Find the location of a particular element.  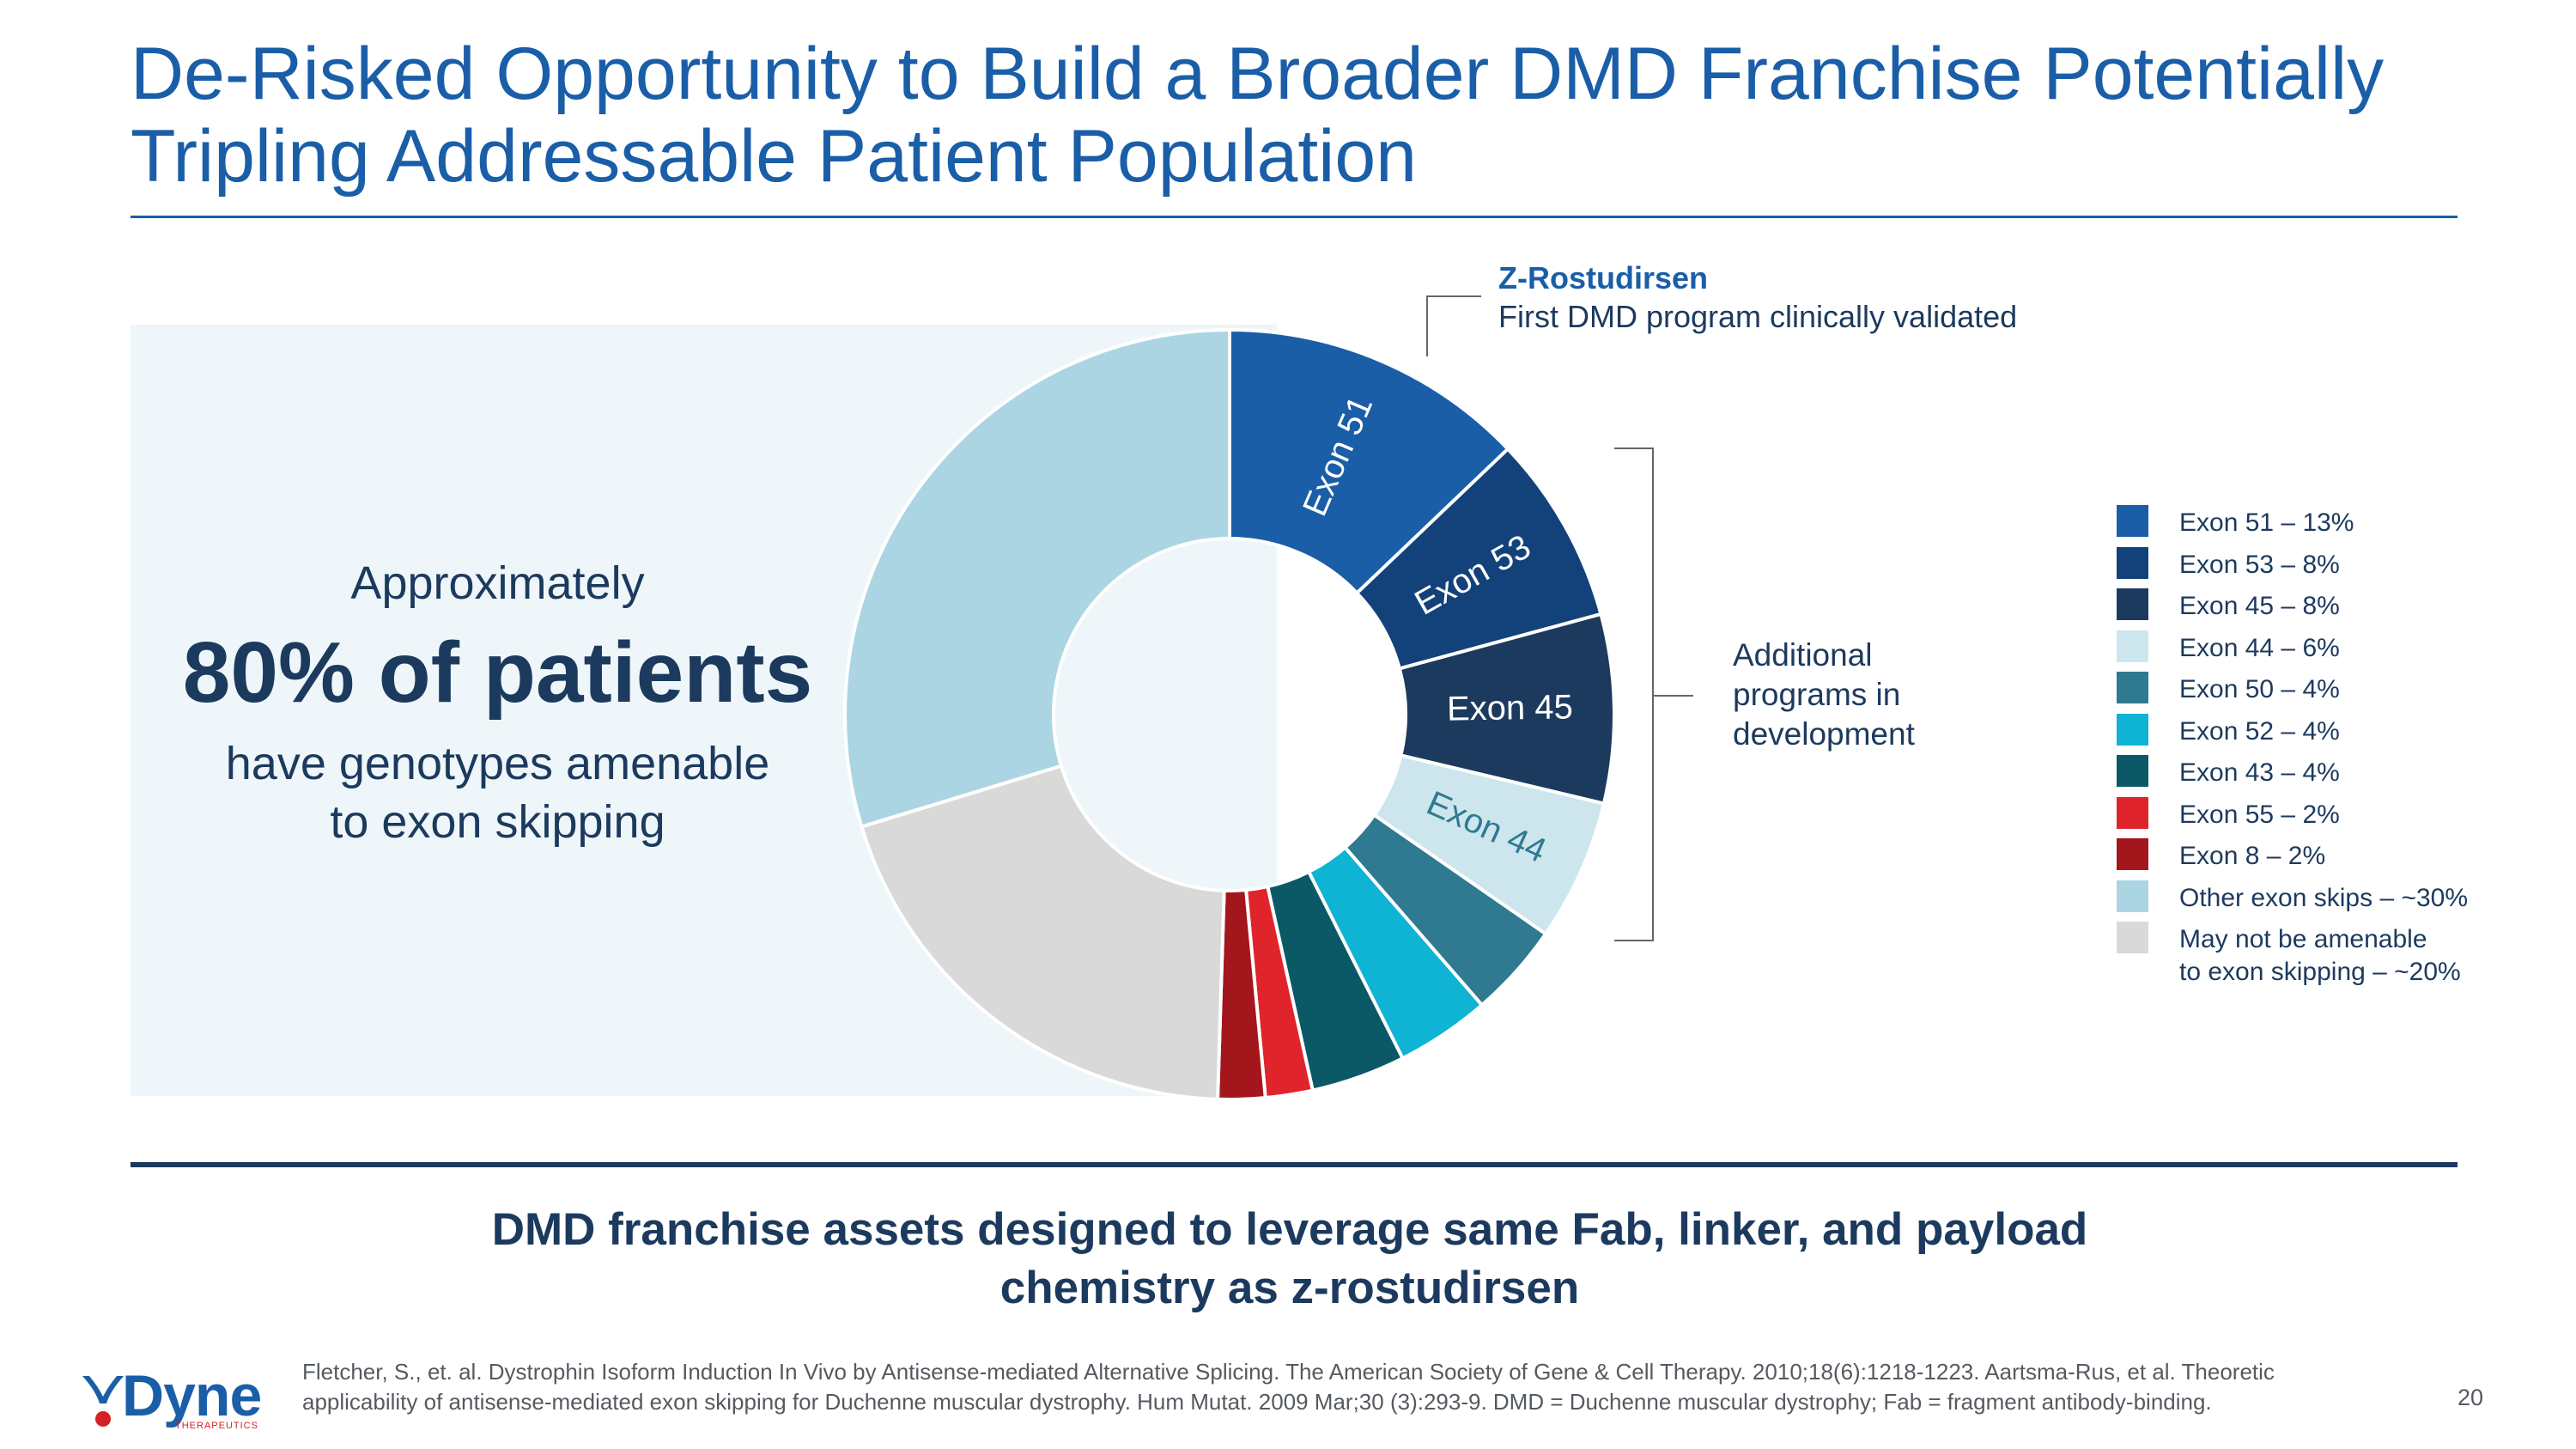

legend-label: Exon 8 – 2% is located at coordinates (2252, 856).